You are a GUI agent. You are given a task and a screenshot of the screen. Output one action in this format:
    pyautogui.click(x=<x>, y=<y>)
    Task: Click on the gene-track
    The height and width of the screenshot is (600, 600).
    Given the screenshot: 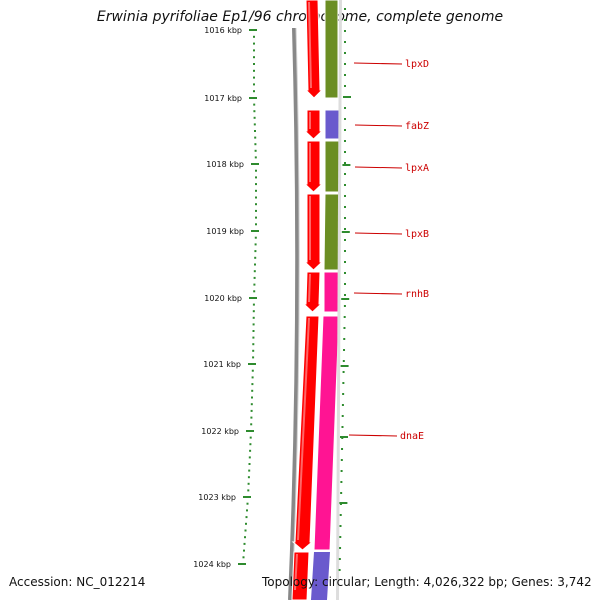 What is the action you would take?
    pyautogui.click(x=331, y=300)
    